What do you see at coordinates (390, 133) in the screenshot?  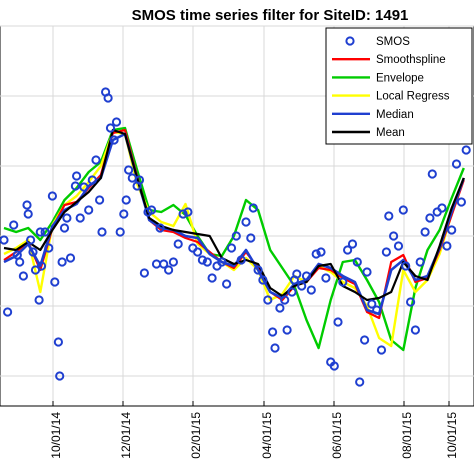 I see `legend-label-mean: Mean` at bounding box center [390, 133].